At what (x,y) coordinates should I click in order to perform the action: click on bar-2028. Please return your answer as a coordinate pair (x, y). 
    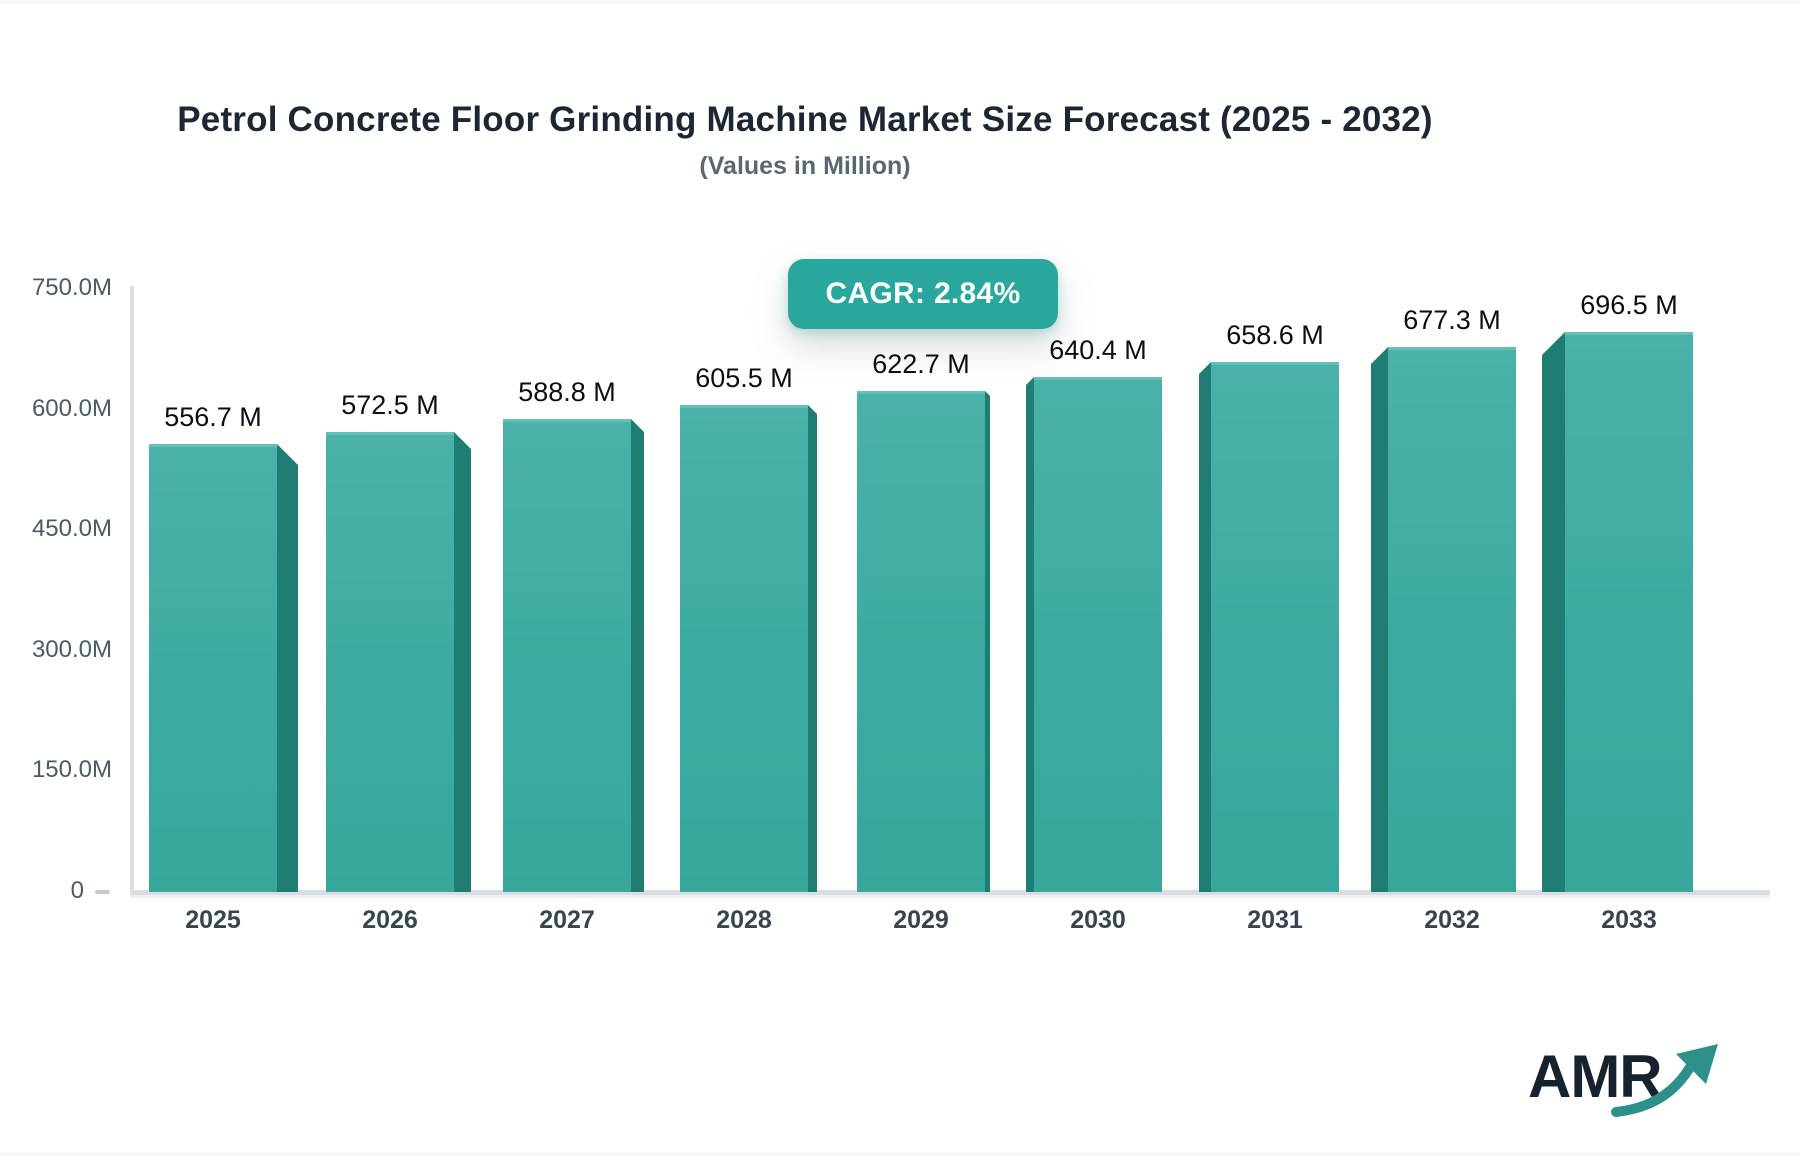
    Looking at the image, I should click on (744, 648).